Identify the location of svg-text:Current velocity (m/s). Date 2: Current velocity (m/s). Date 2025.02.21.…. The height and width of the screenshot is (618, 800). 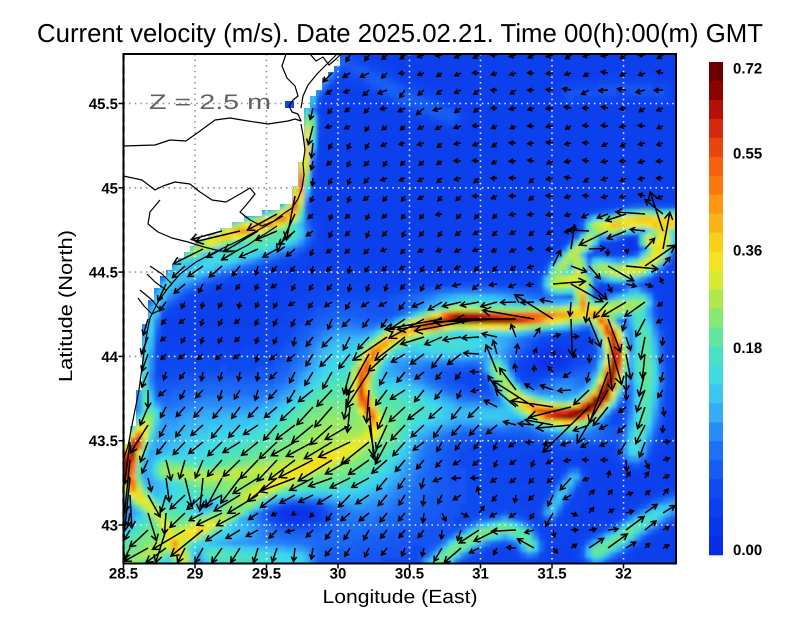
(400, 33).